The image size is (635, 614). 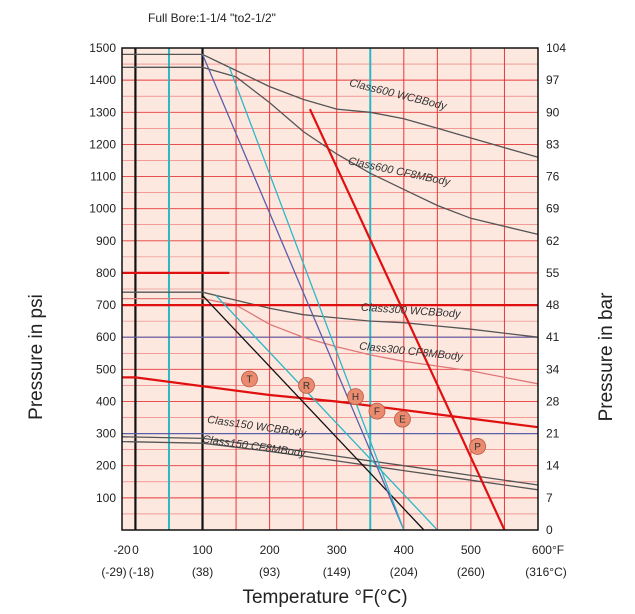 I want to click on x-tick-f: 0, so click(x=135, y=550).